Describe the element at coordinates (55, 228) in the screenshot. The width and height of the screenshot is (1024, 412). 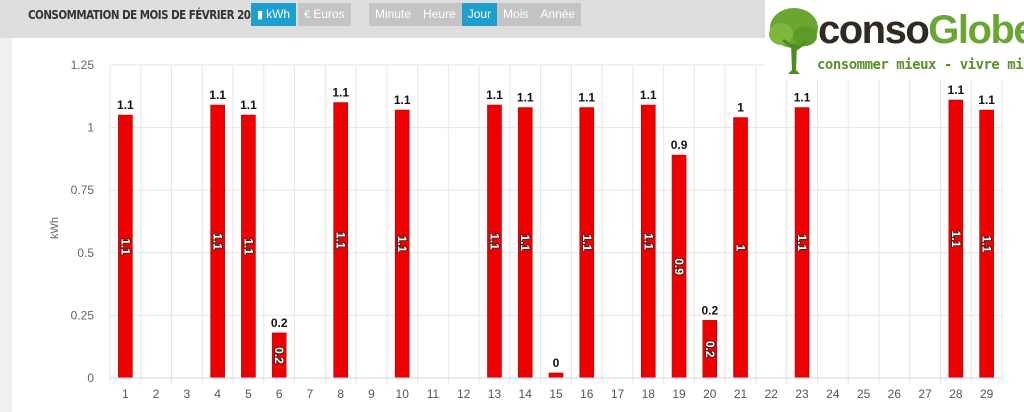
I see `y-axis-title: kWh` at that location.